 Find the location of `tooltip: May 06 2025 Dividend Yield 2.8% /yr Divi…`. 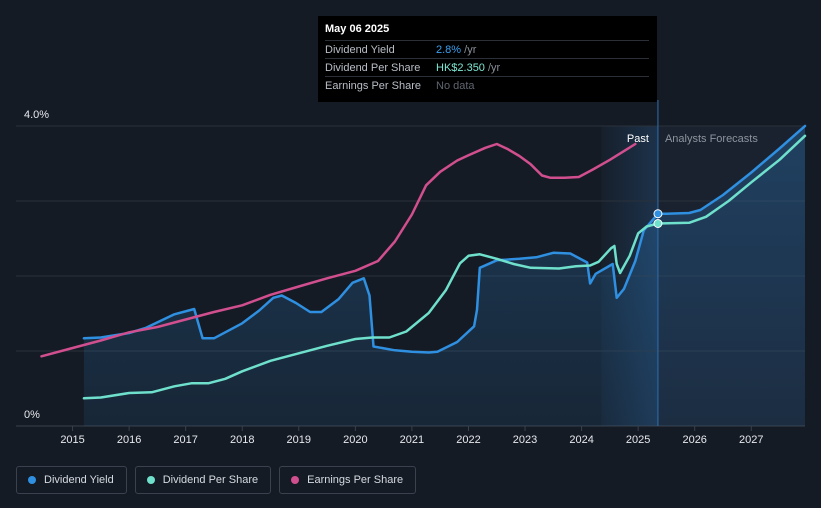

tooltip: May 06 2025 Dividend Yield 2.8% /yr Divi… is located at coordinates (487, 59).